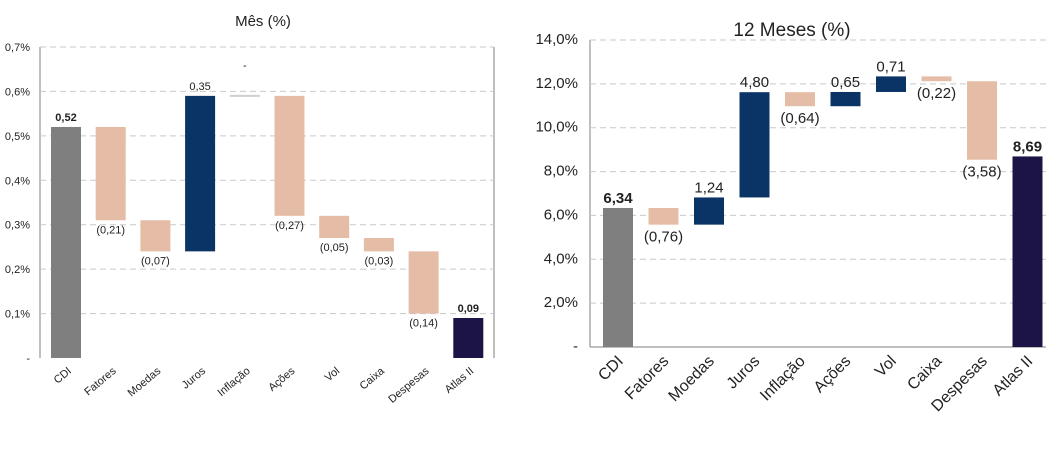 The image size is (1058, 473). I want to click on chart-12-meses-data-label: 4,80, so click(754, 82).